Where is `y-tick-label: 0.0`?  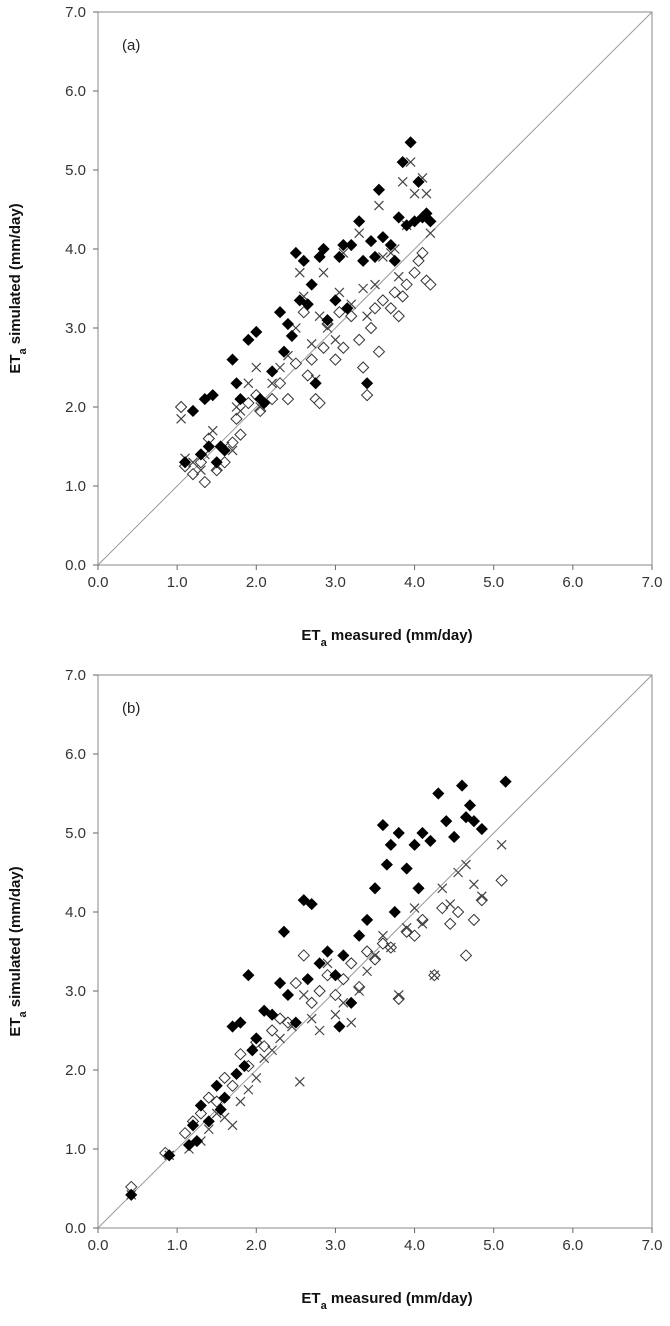 y-tick-label: 0.0 is located at coordinates (75, 1228).